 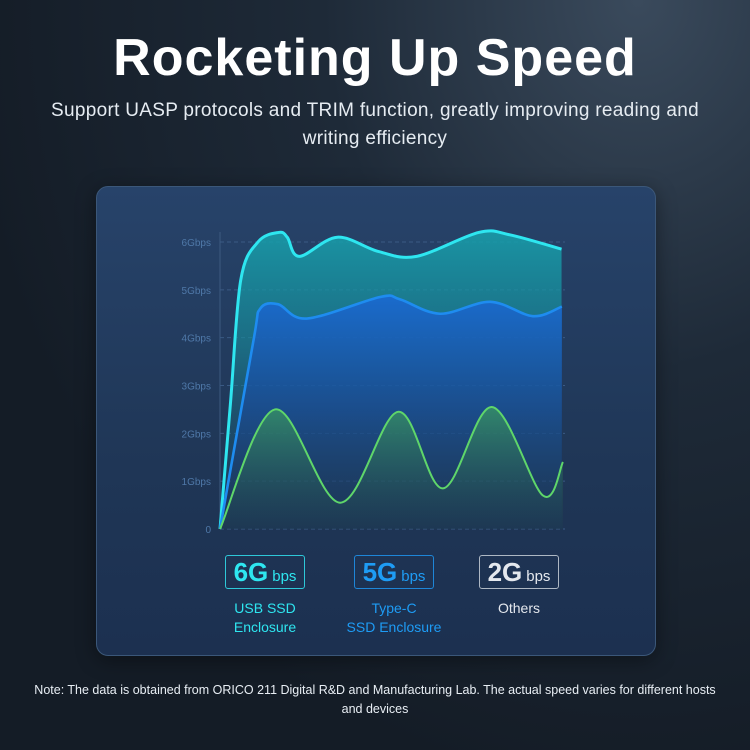 I want to click on page-title: Rocketing Up Speed, so click(x=375, y=58).